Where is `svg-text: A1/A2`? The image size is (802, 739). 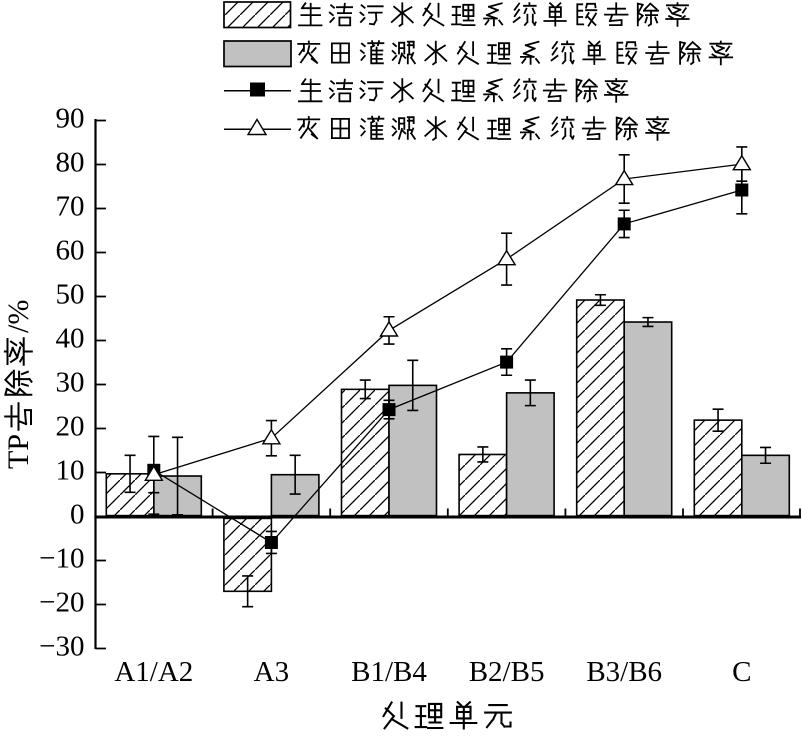
svg-text: A1/A2 is located at coordinates (153, 672).